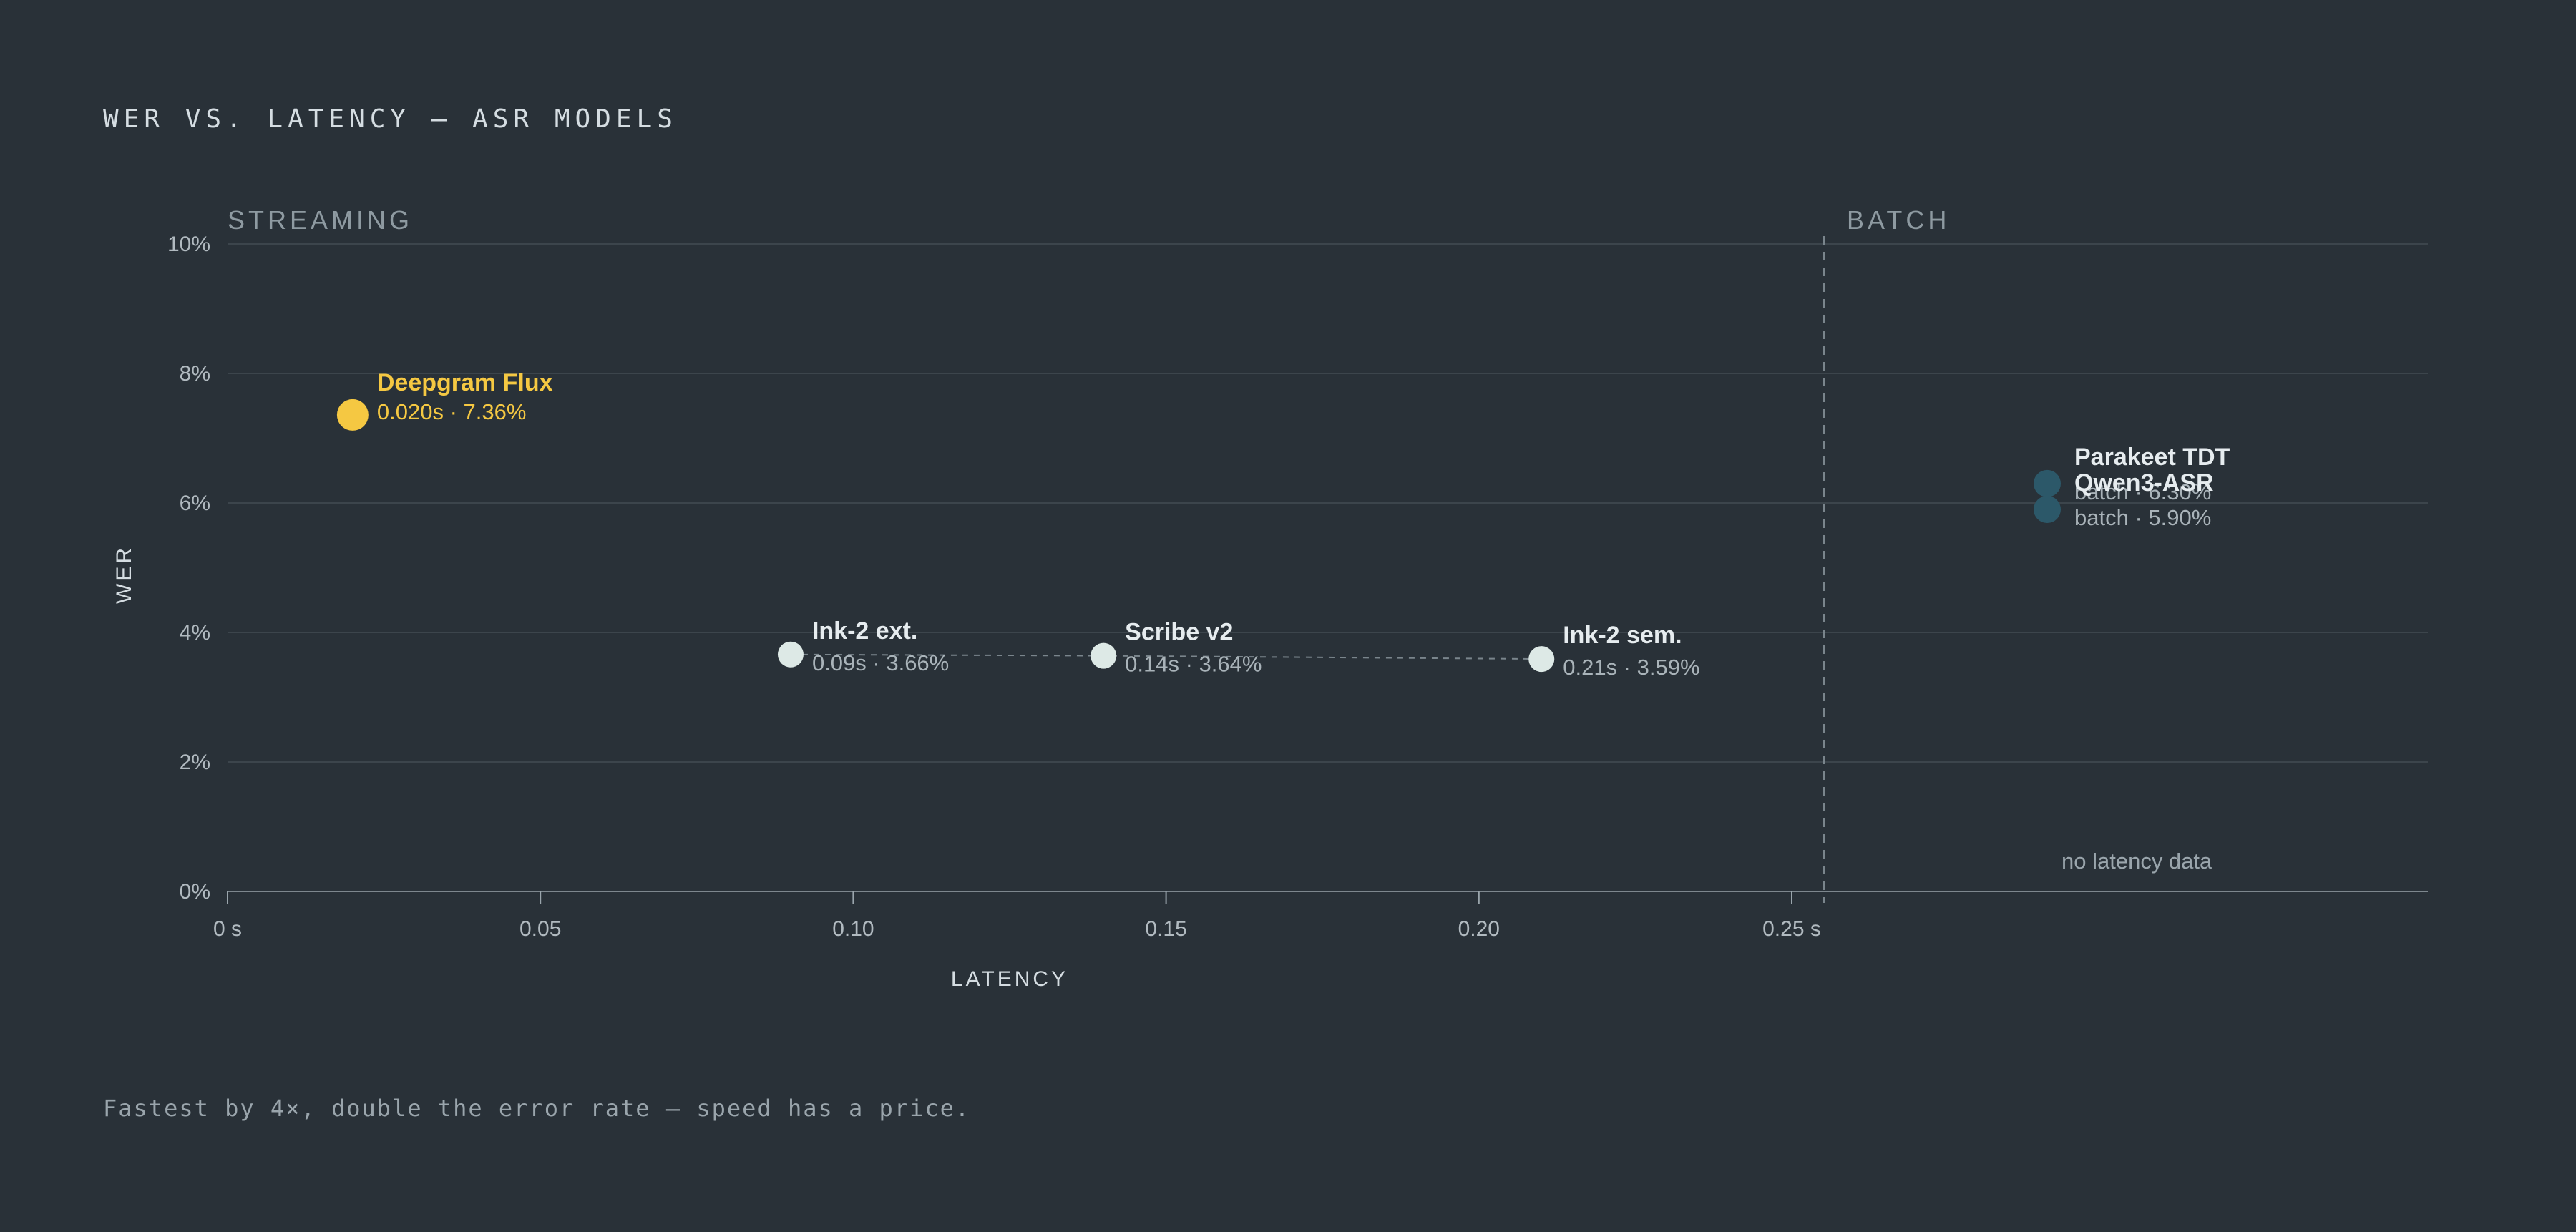 The width and height of the screenshot is (2576, 1232). What do you see at coordinates (1631, 667) in the screenshot?
I see `point-value-label: 0.21s · 3.59%` at bounding box center [1631, 667].